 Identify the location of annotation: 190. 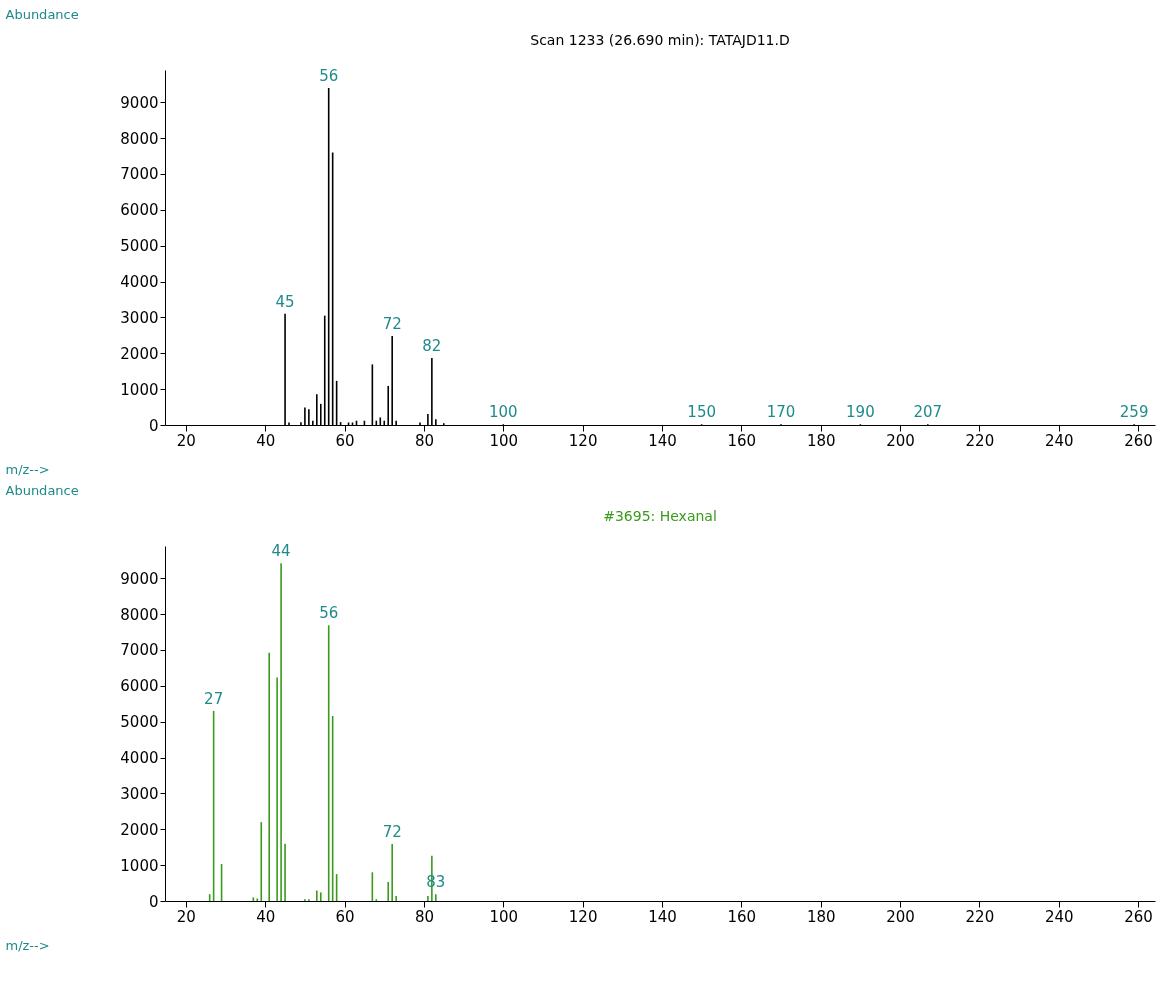
(860, 412).